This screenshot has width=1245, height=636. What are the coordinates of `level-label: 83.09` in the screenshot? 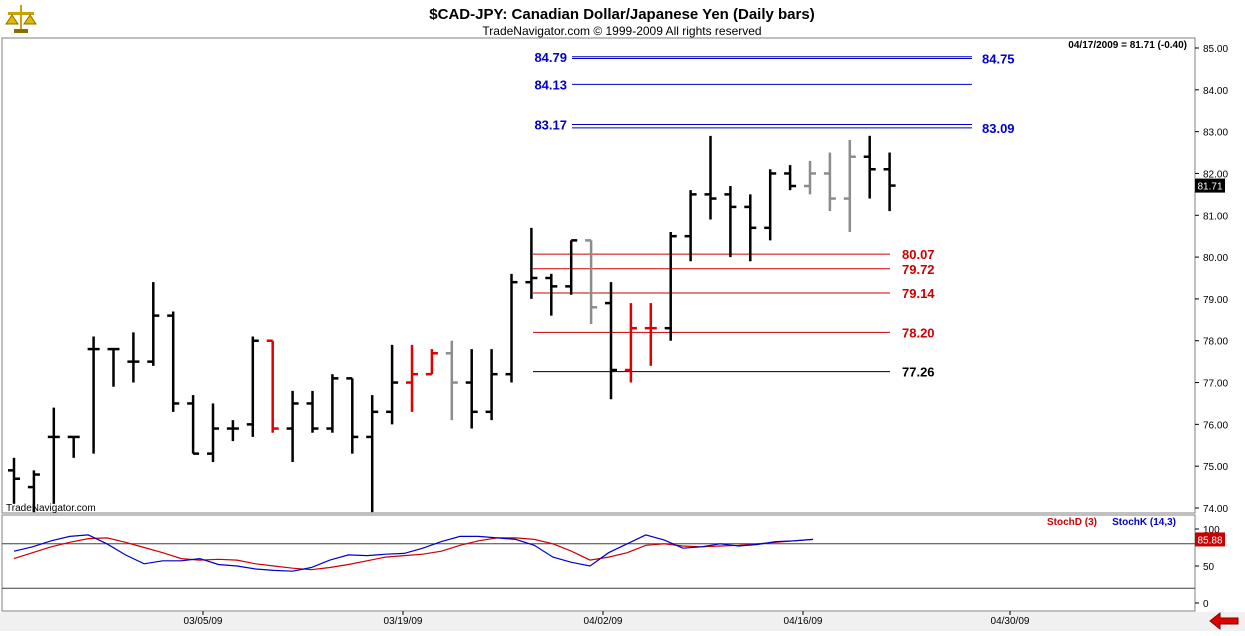 It's located at (998, 128).